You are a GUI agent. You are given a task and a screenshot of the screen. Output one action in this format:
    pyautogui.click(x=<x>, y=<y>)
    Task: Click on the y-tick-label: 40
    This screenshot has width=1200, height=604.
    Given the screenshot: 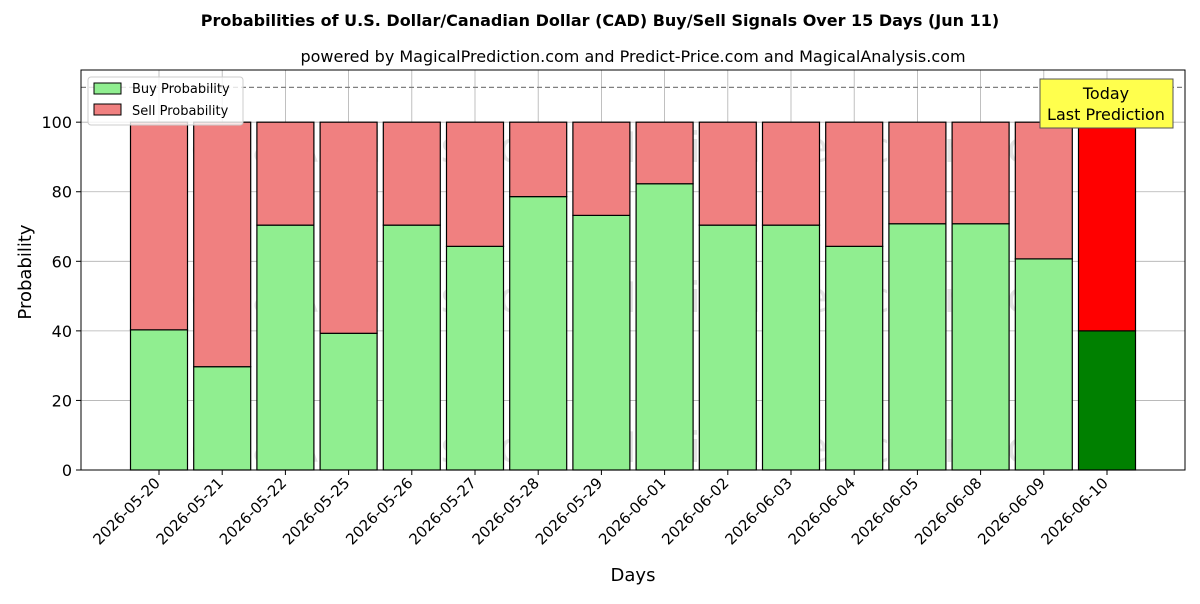 What is the action you would take?
    pyautogui.click(x=62, y=331)
    